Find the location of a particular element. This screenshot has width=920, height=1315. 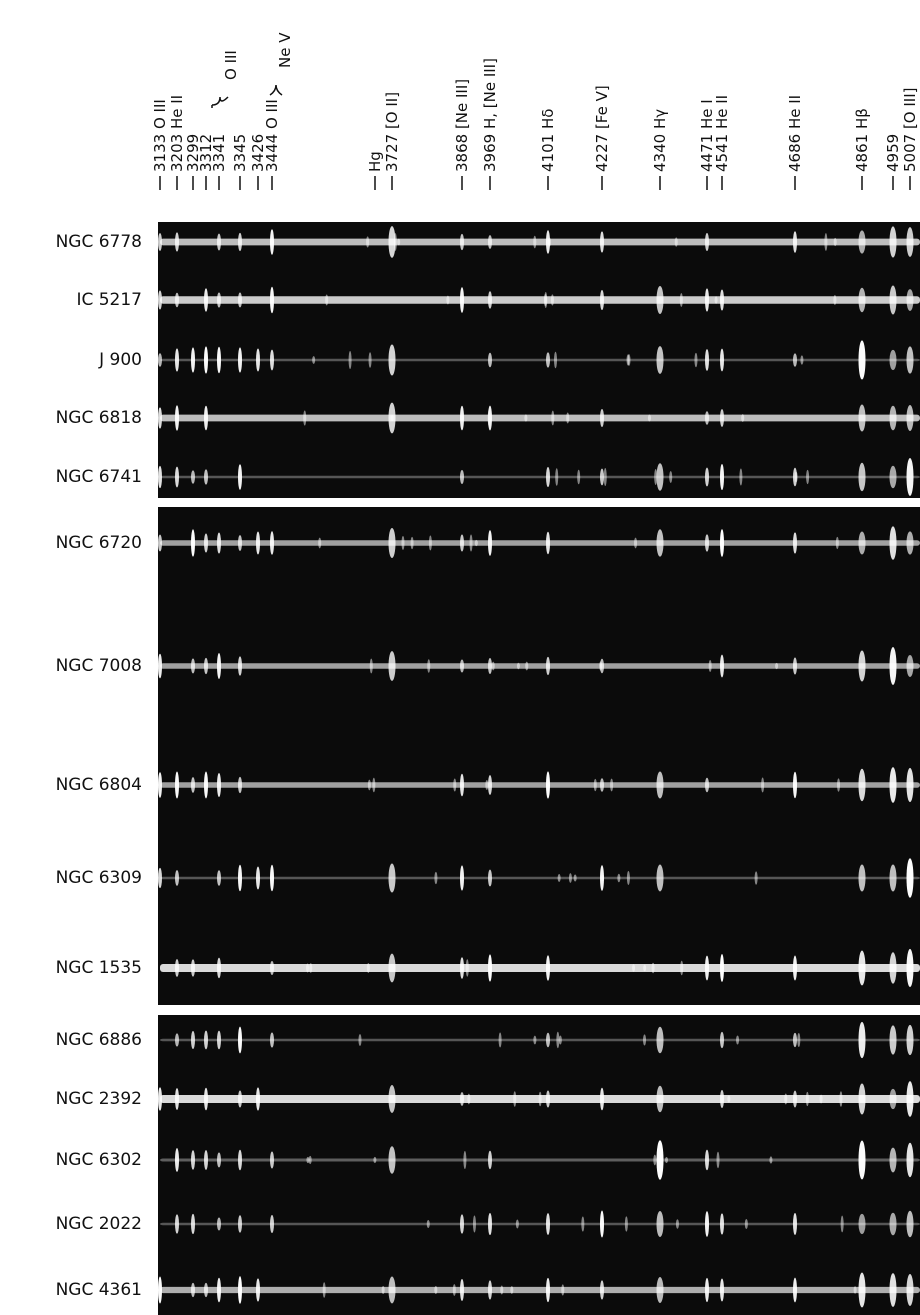

spectrum-name: NGC 2392 is located at coordinates (99, 1099).